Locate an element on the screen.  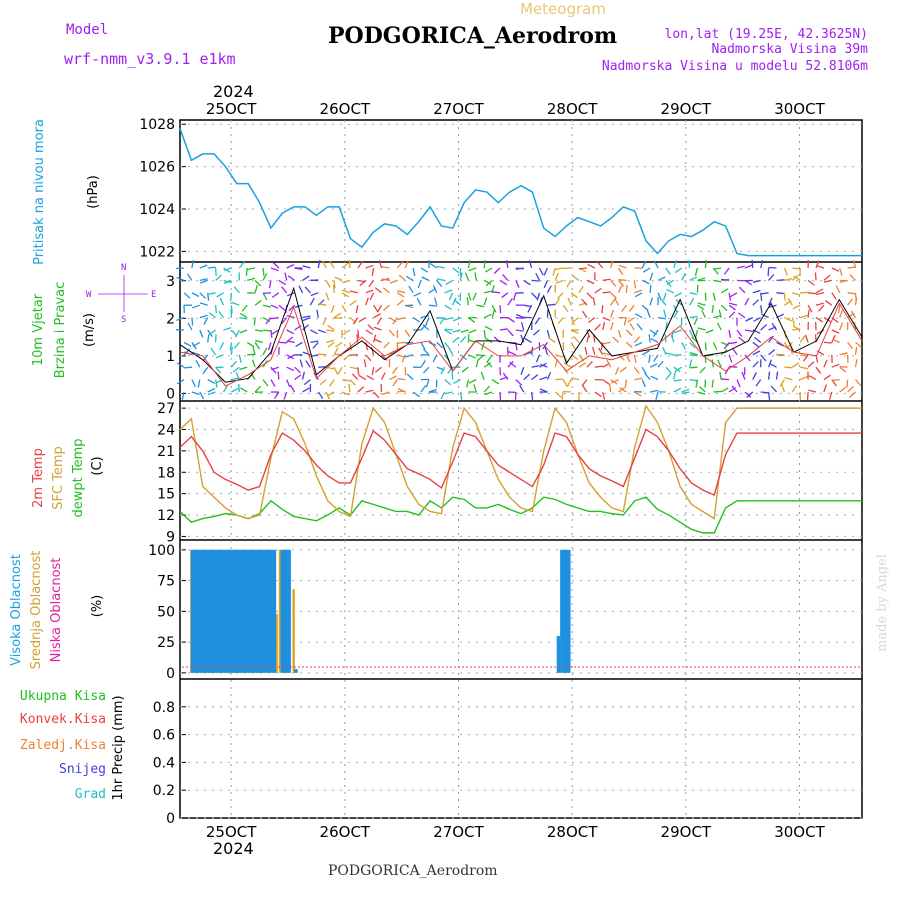
ytick-label: 24 is located at coordinates (166, 431).